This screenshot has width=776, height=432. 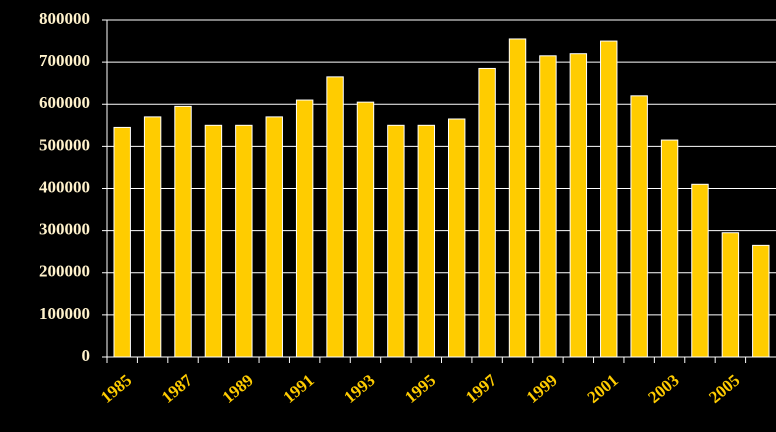 What do you see at coordinates (420, 389) in the screenshot?
I see `x-tick-label: 1995` at bounding box center [420, 389].